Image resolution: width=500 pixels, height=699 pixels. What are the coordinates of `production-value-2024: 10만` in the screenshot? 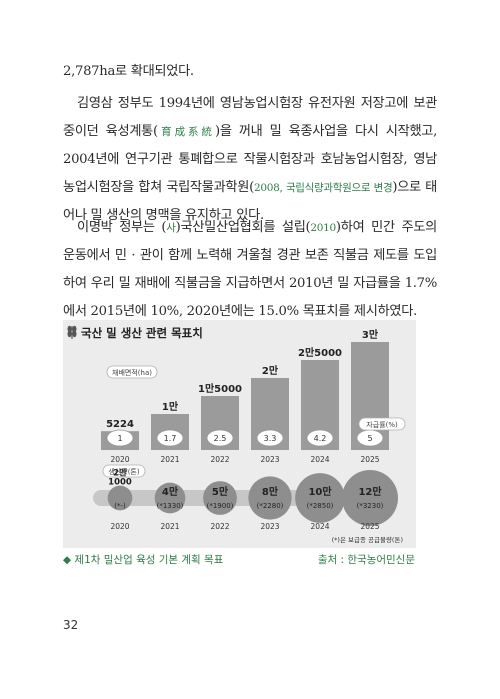 It's located at (320, 491).